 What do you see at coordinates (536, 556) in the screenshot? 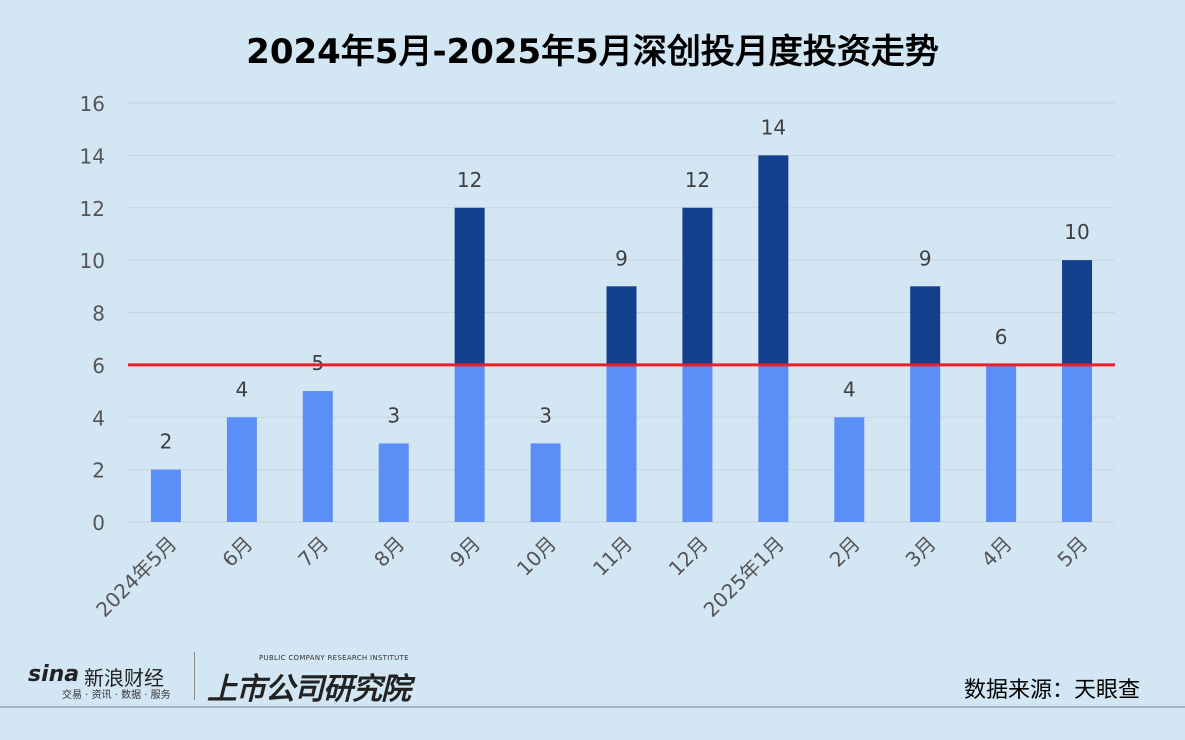
I see `x-tick-label: 10月` at bounding box center [536, 556].